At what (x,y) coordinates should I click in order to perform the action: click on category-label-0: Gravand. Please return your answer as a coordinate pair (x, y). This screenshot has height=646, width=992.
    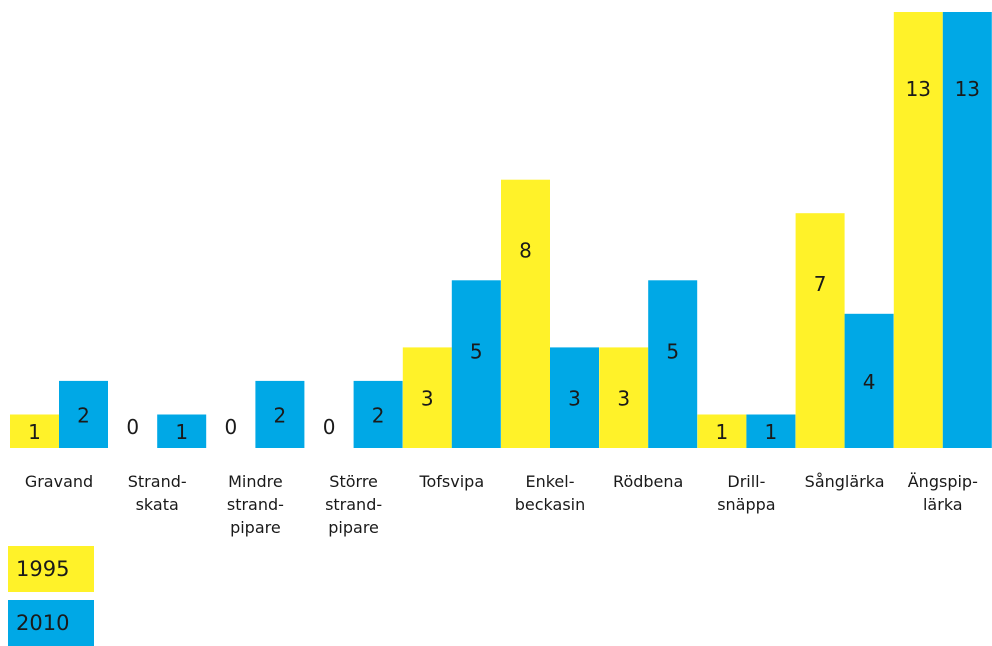
    Looking at the image, I should click on (59, 481).